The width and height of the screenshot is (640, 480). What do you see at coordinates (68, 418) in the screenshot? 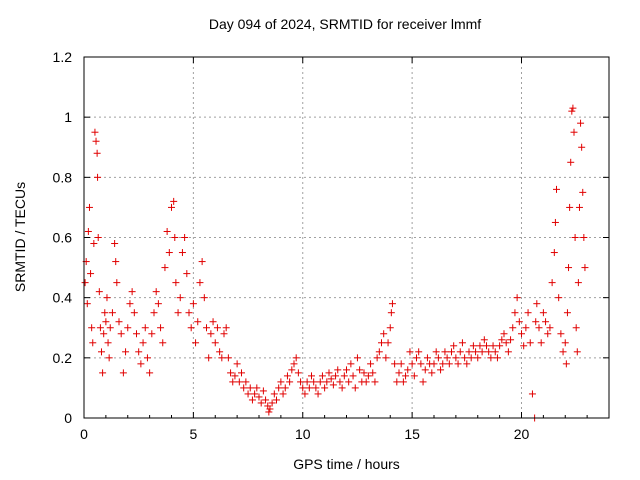
I see `y-tick-label: 0` at bounding box center [68, 418].